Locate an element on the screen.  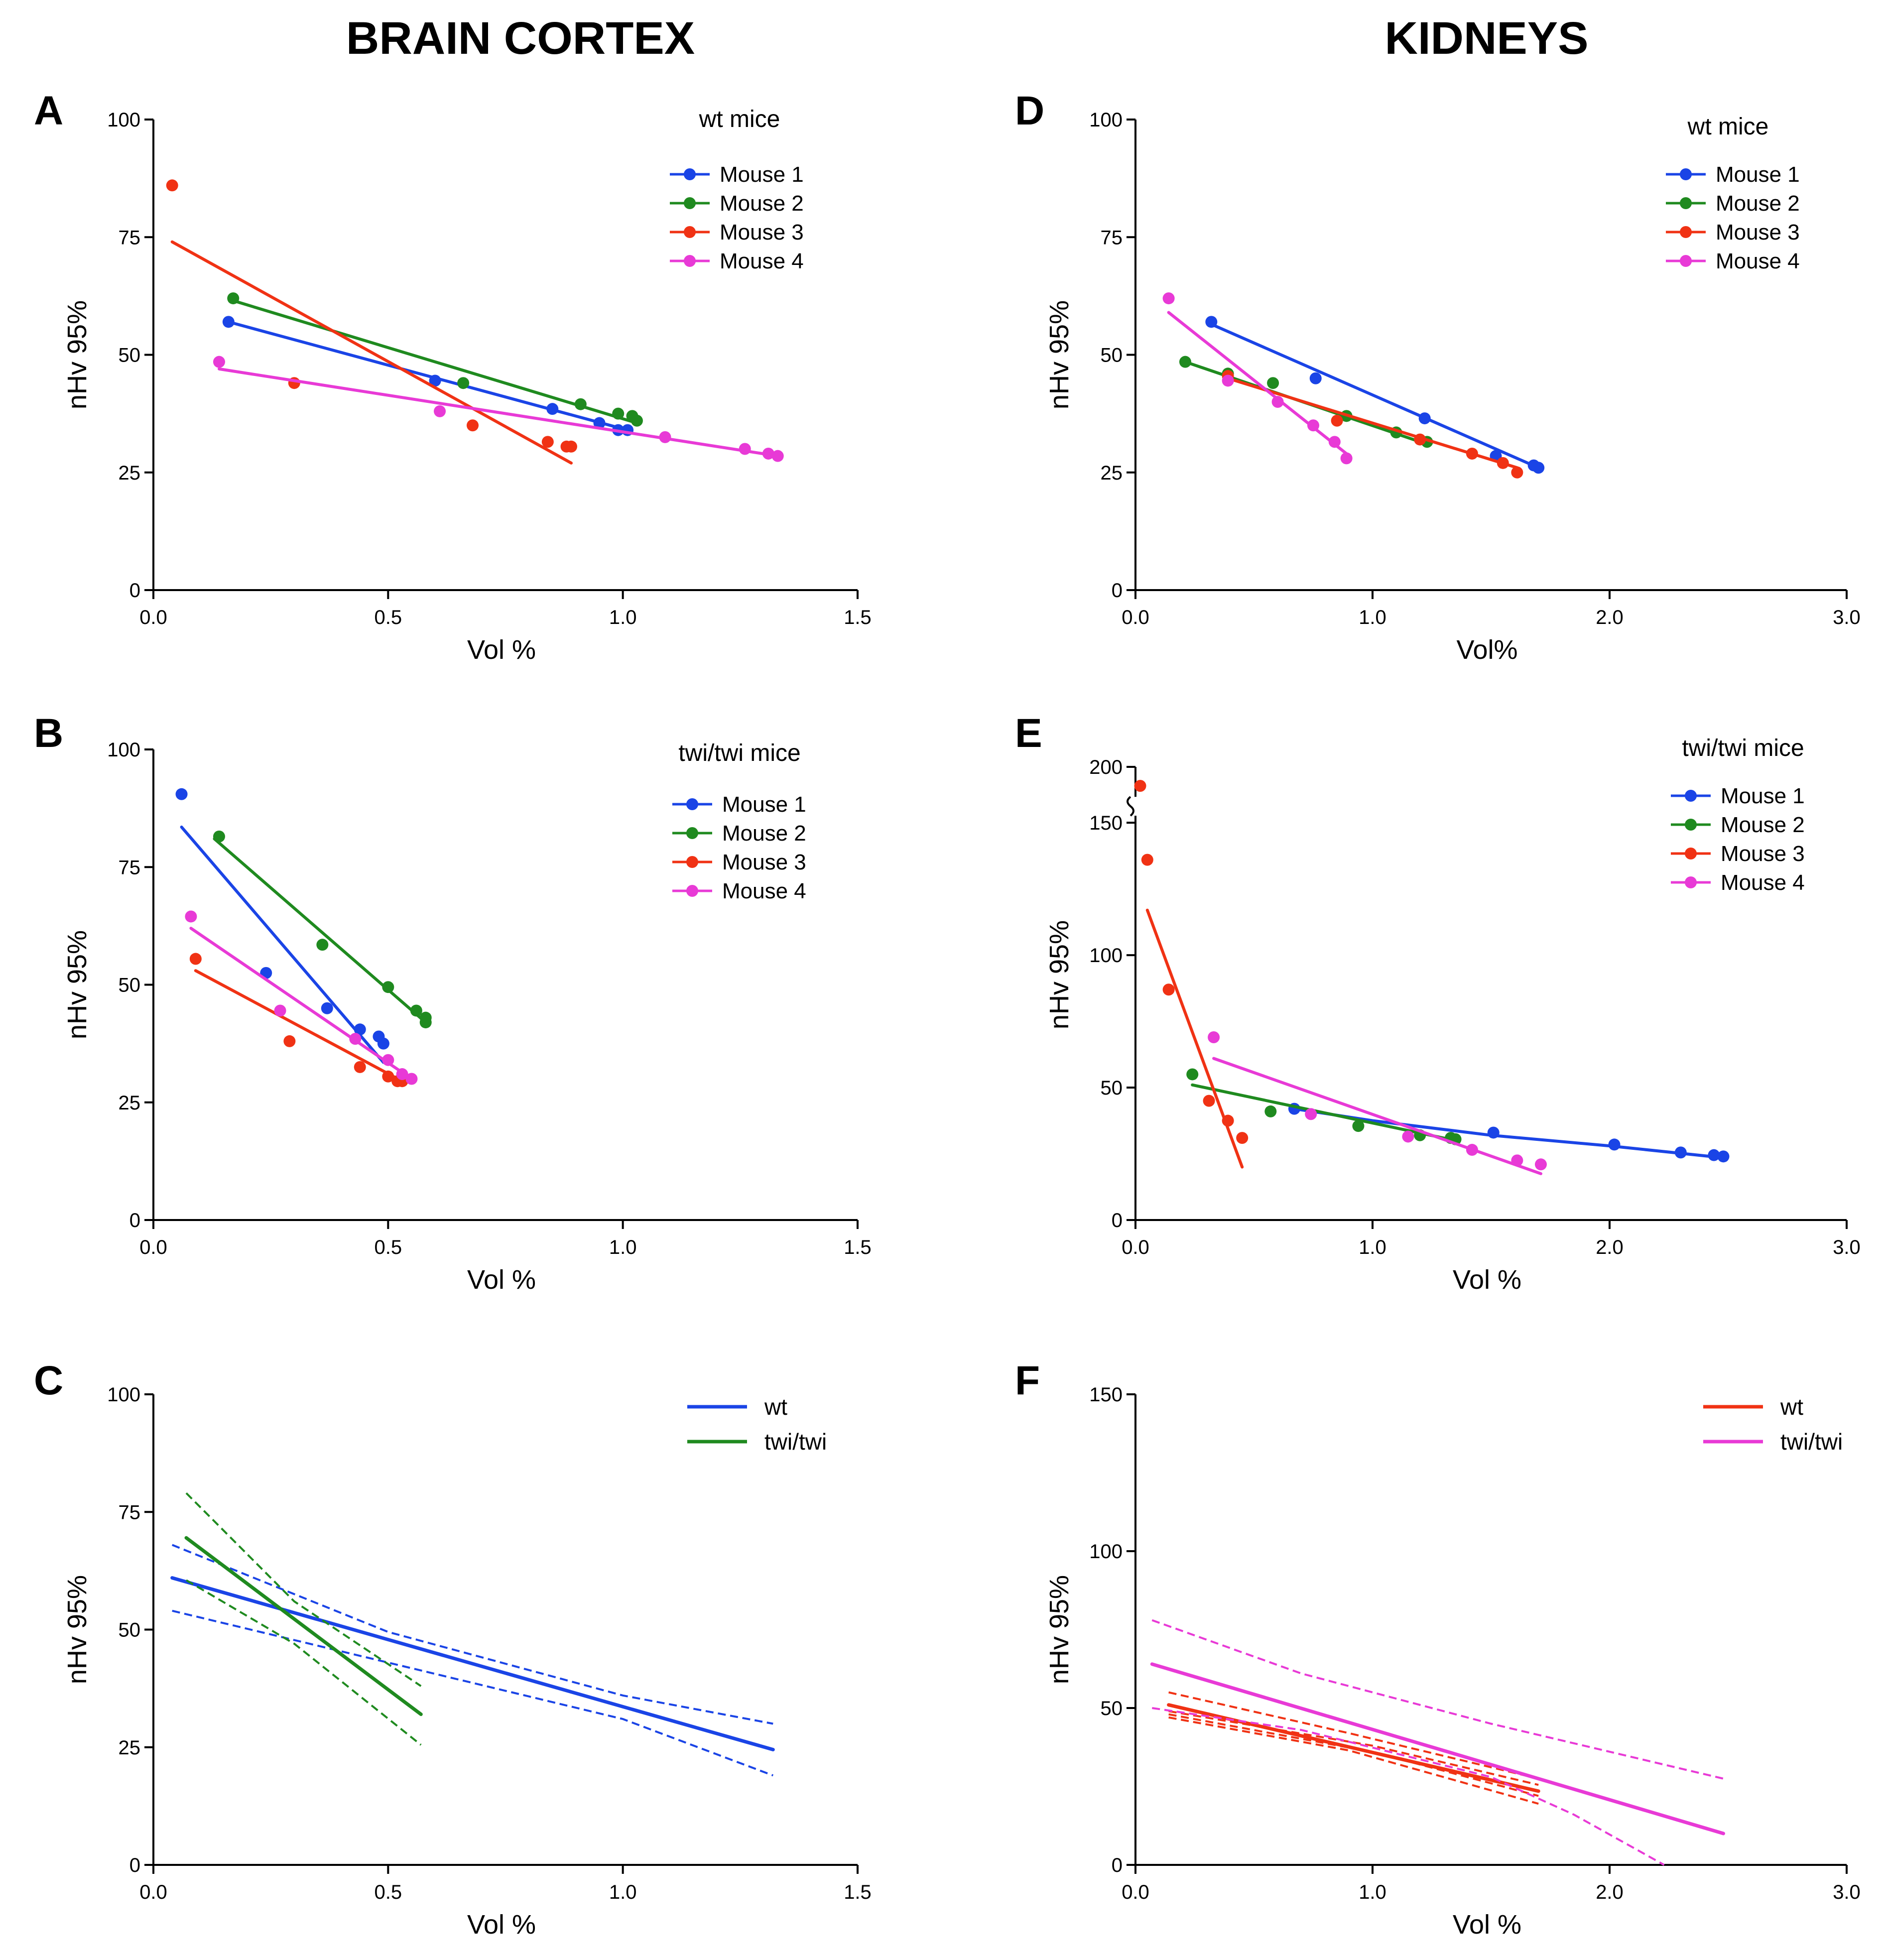
legend-label: Mouse 3 is located at coordinates (1763, 854).